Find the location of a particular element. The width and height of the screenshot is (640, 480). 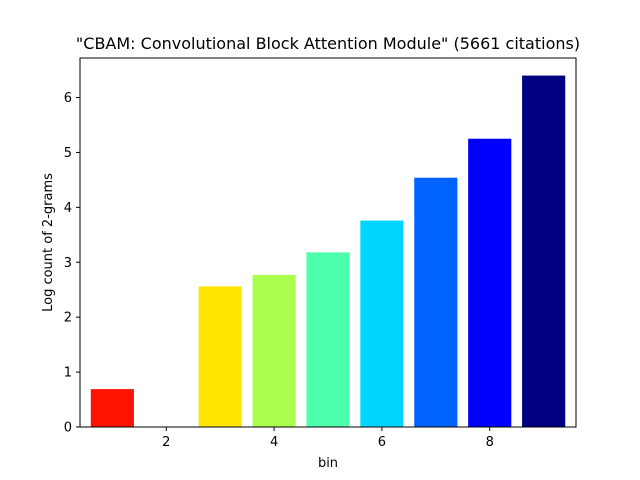

x-tick-label: 2 is located at coordinates (166, 442).